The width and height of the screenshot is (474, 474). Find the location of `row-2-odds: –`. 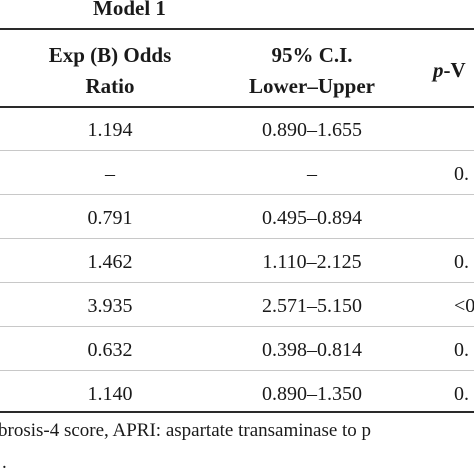

row-2-odds: – is located at coordinates (110, 174).